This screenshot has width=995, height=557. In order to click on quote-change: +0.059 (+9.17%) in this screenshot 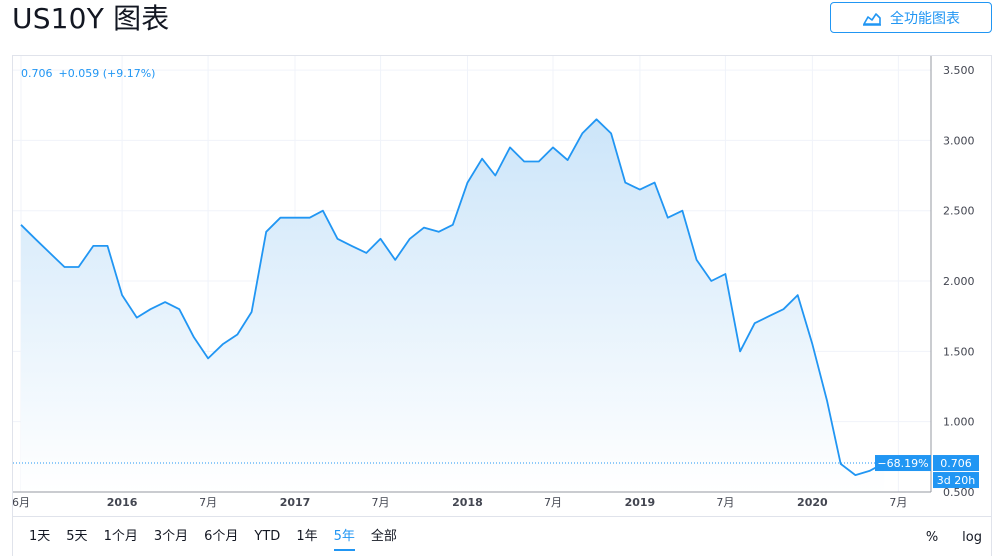, I will do `click(107, 73)`.